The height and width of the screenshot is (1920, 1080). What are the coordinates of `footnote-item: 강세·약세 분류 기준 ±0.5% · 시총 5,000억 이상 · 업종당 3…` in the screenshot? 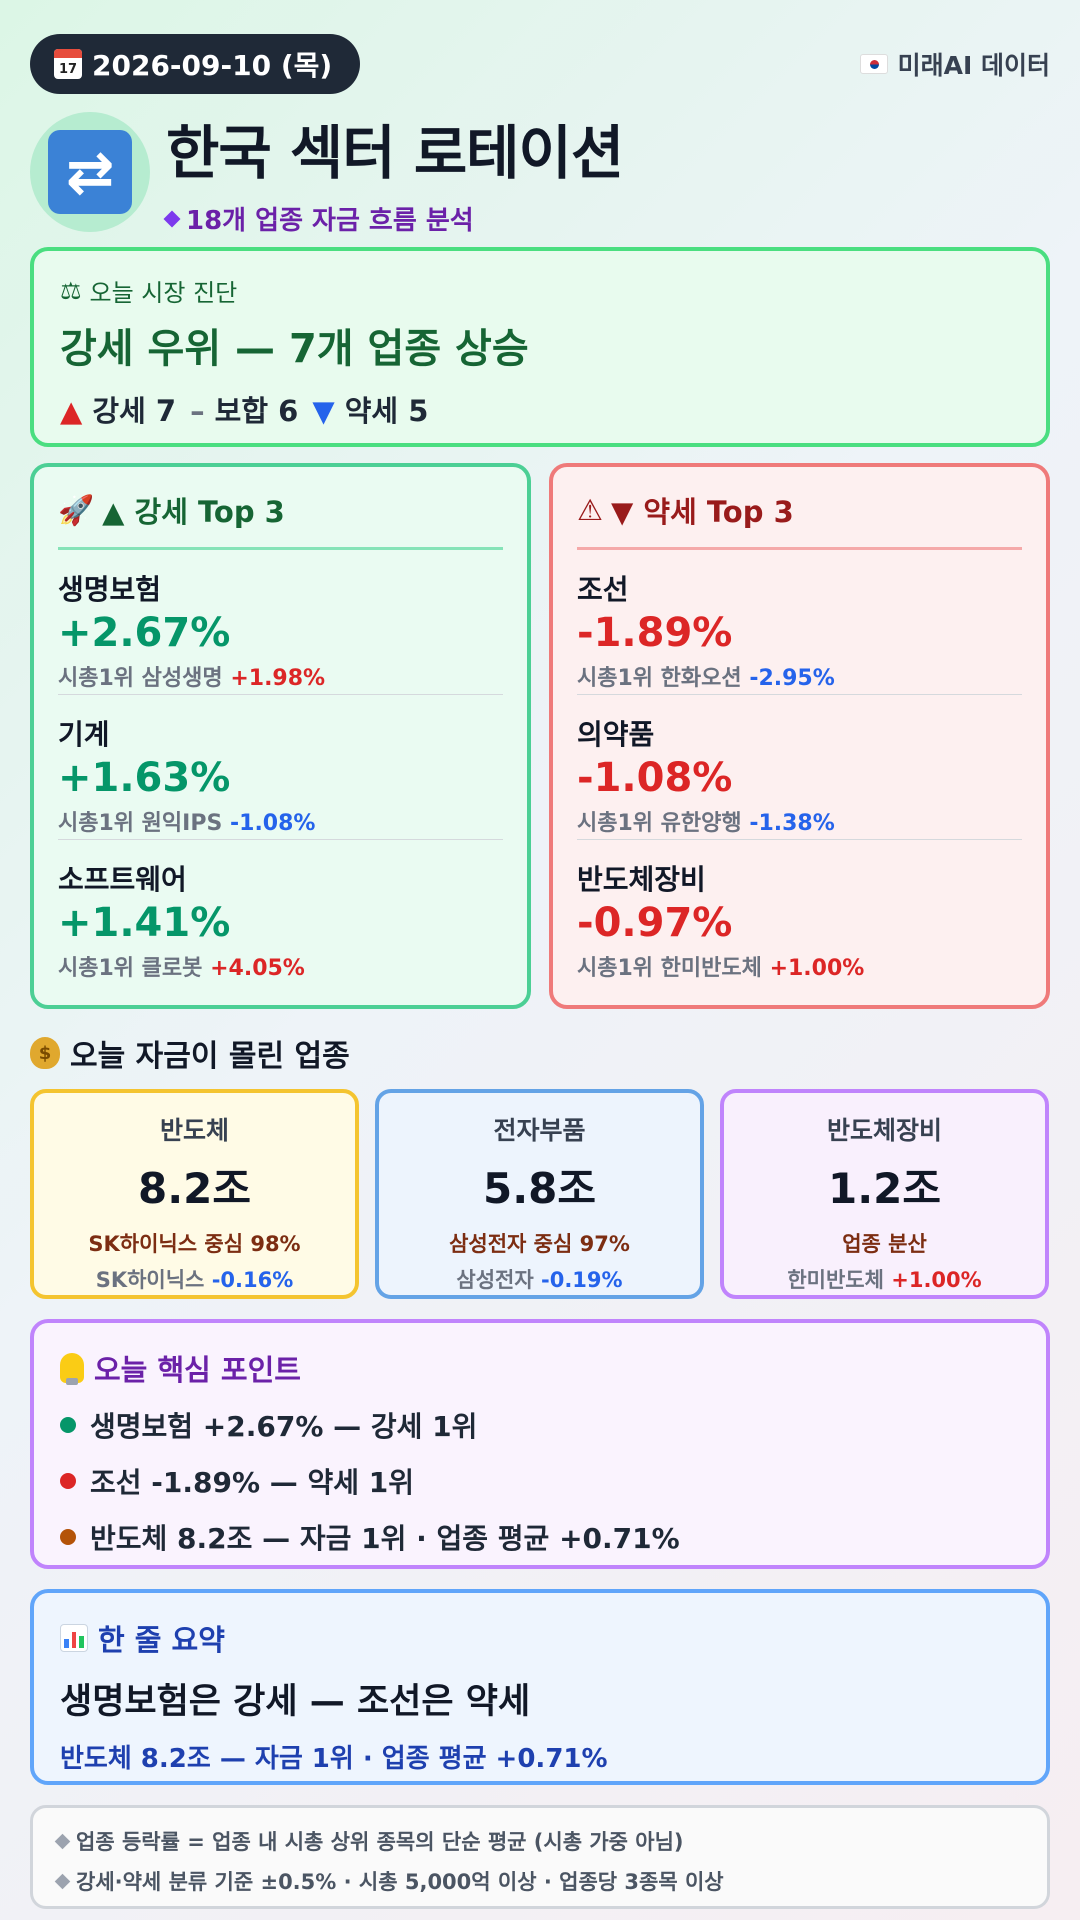 It's located at (538, 1881).